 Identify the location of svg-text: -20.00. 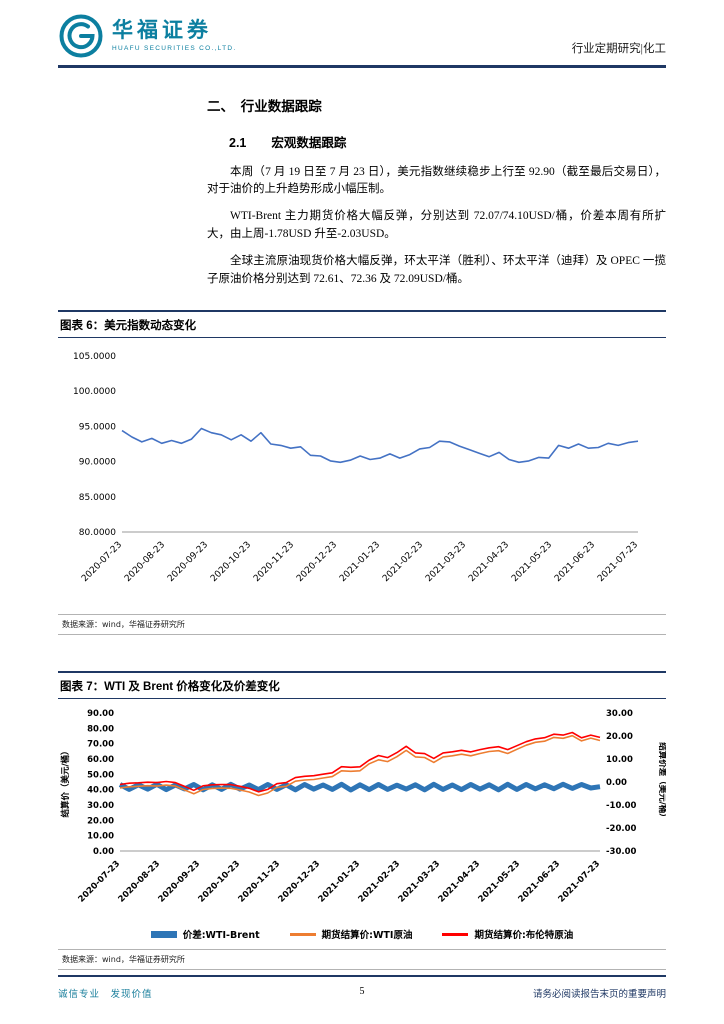
(621, 829).